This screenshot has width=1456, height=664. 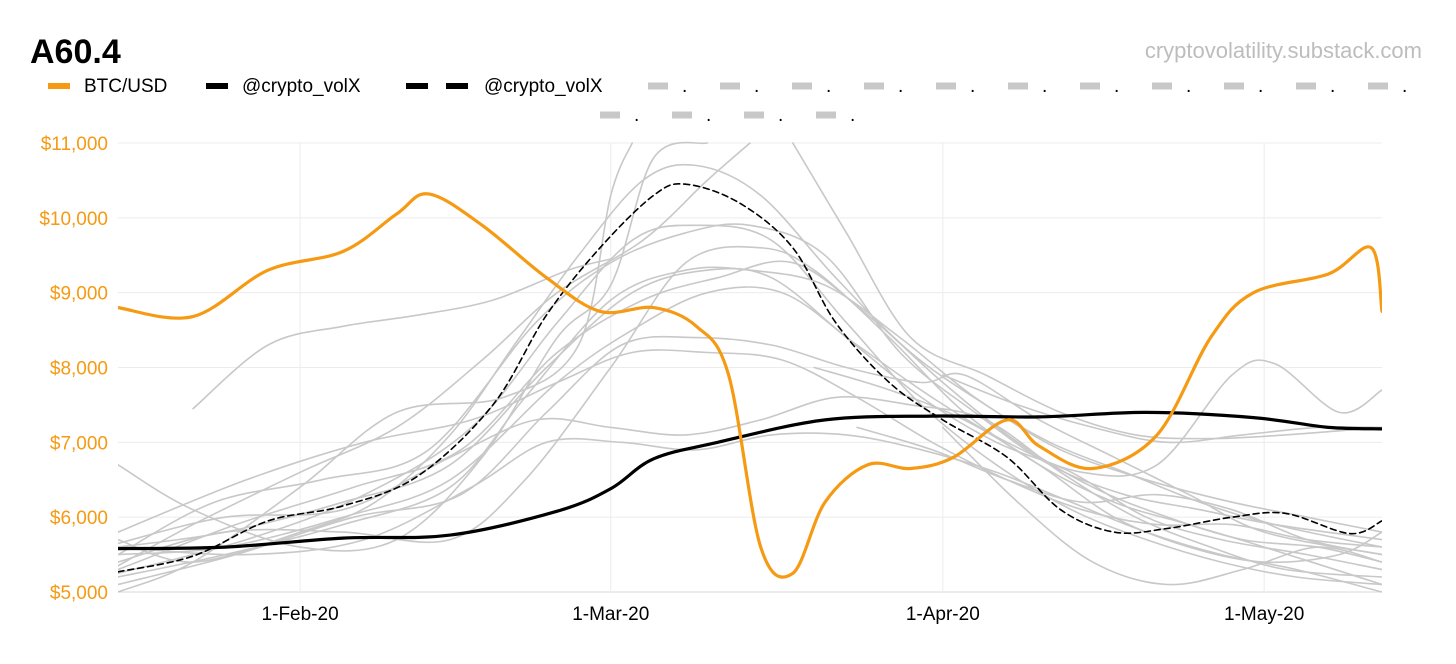 I want to click on y-tick-label: $11,000, so click(x=74, y=144).